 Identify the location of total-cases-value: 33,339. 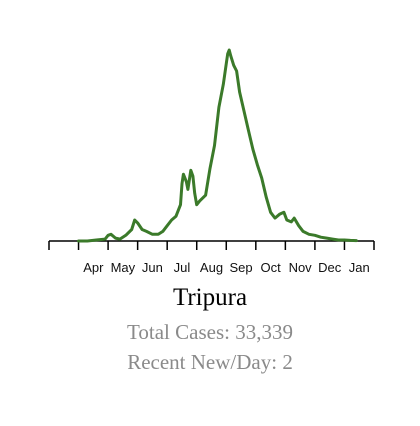
(264, 332).